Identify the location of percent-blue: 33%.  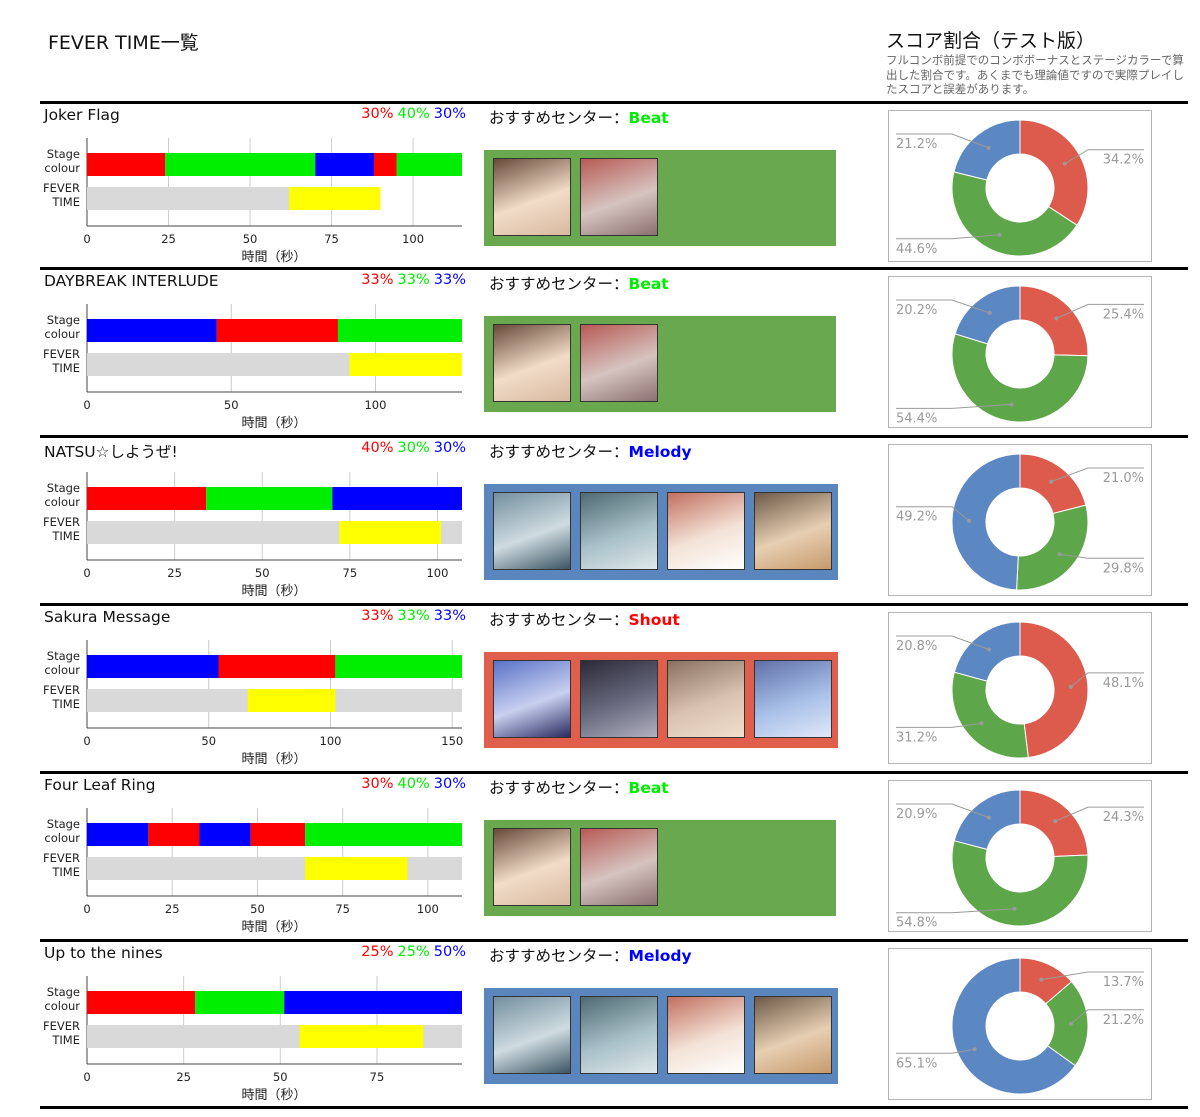
(449, 280).